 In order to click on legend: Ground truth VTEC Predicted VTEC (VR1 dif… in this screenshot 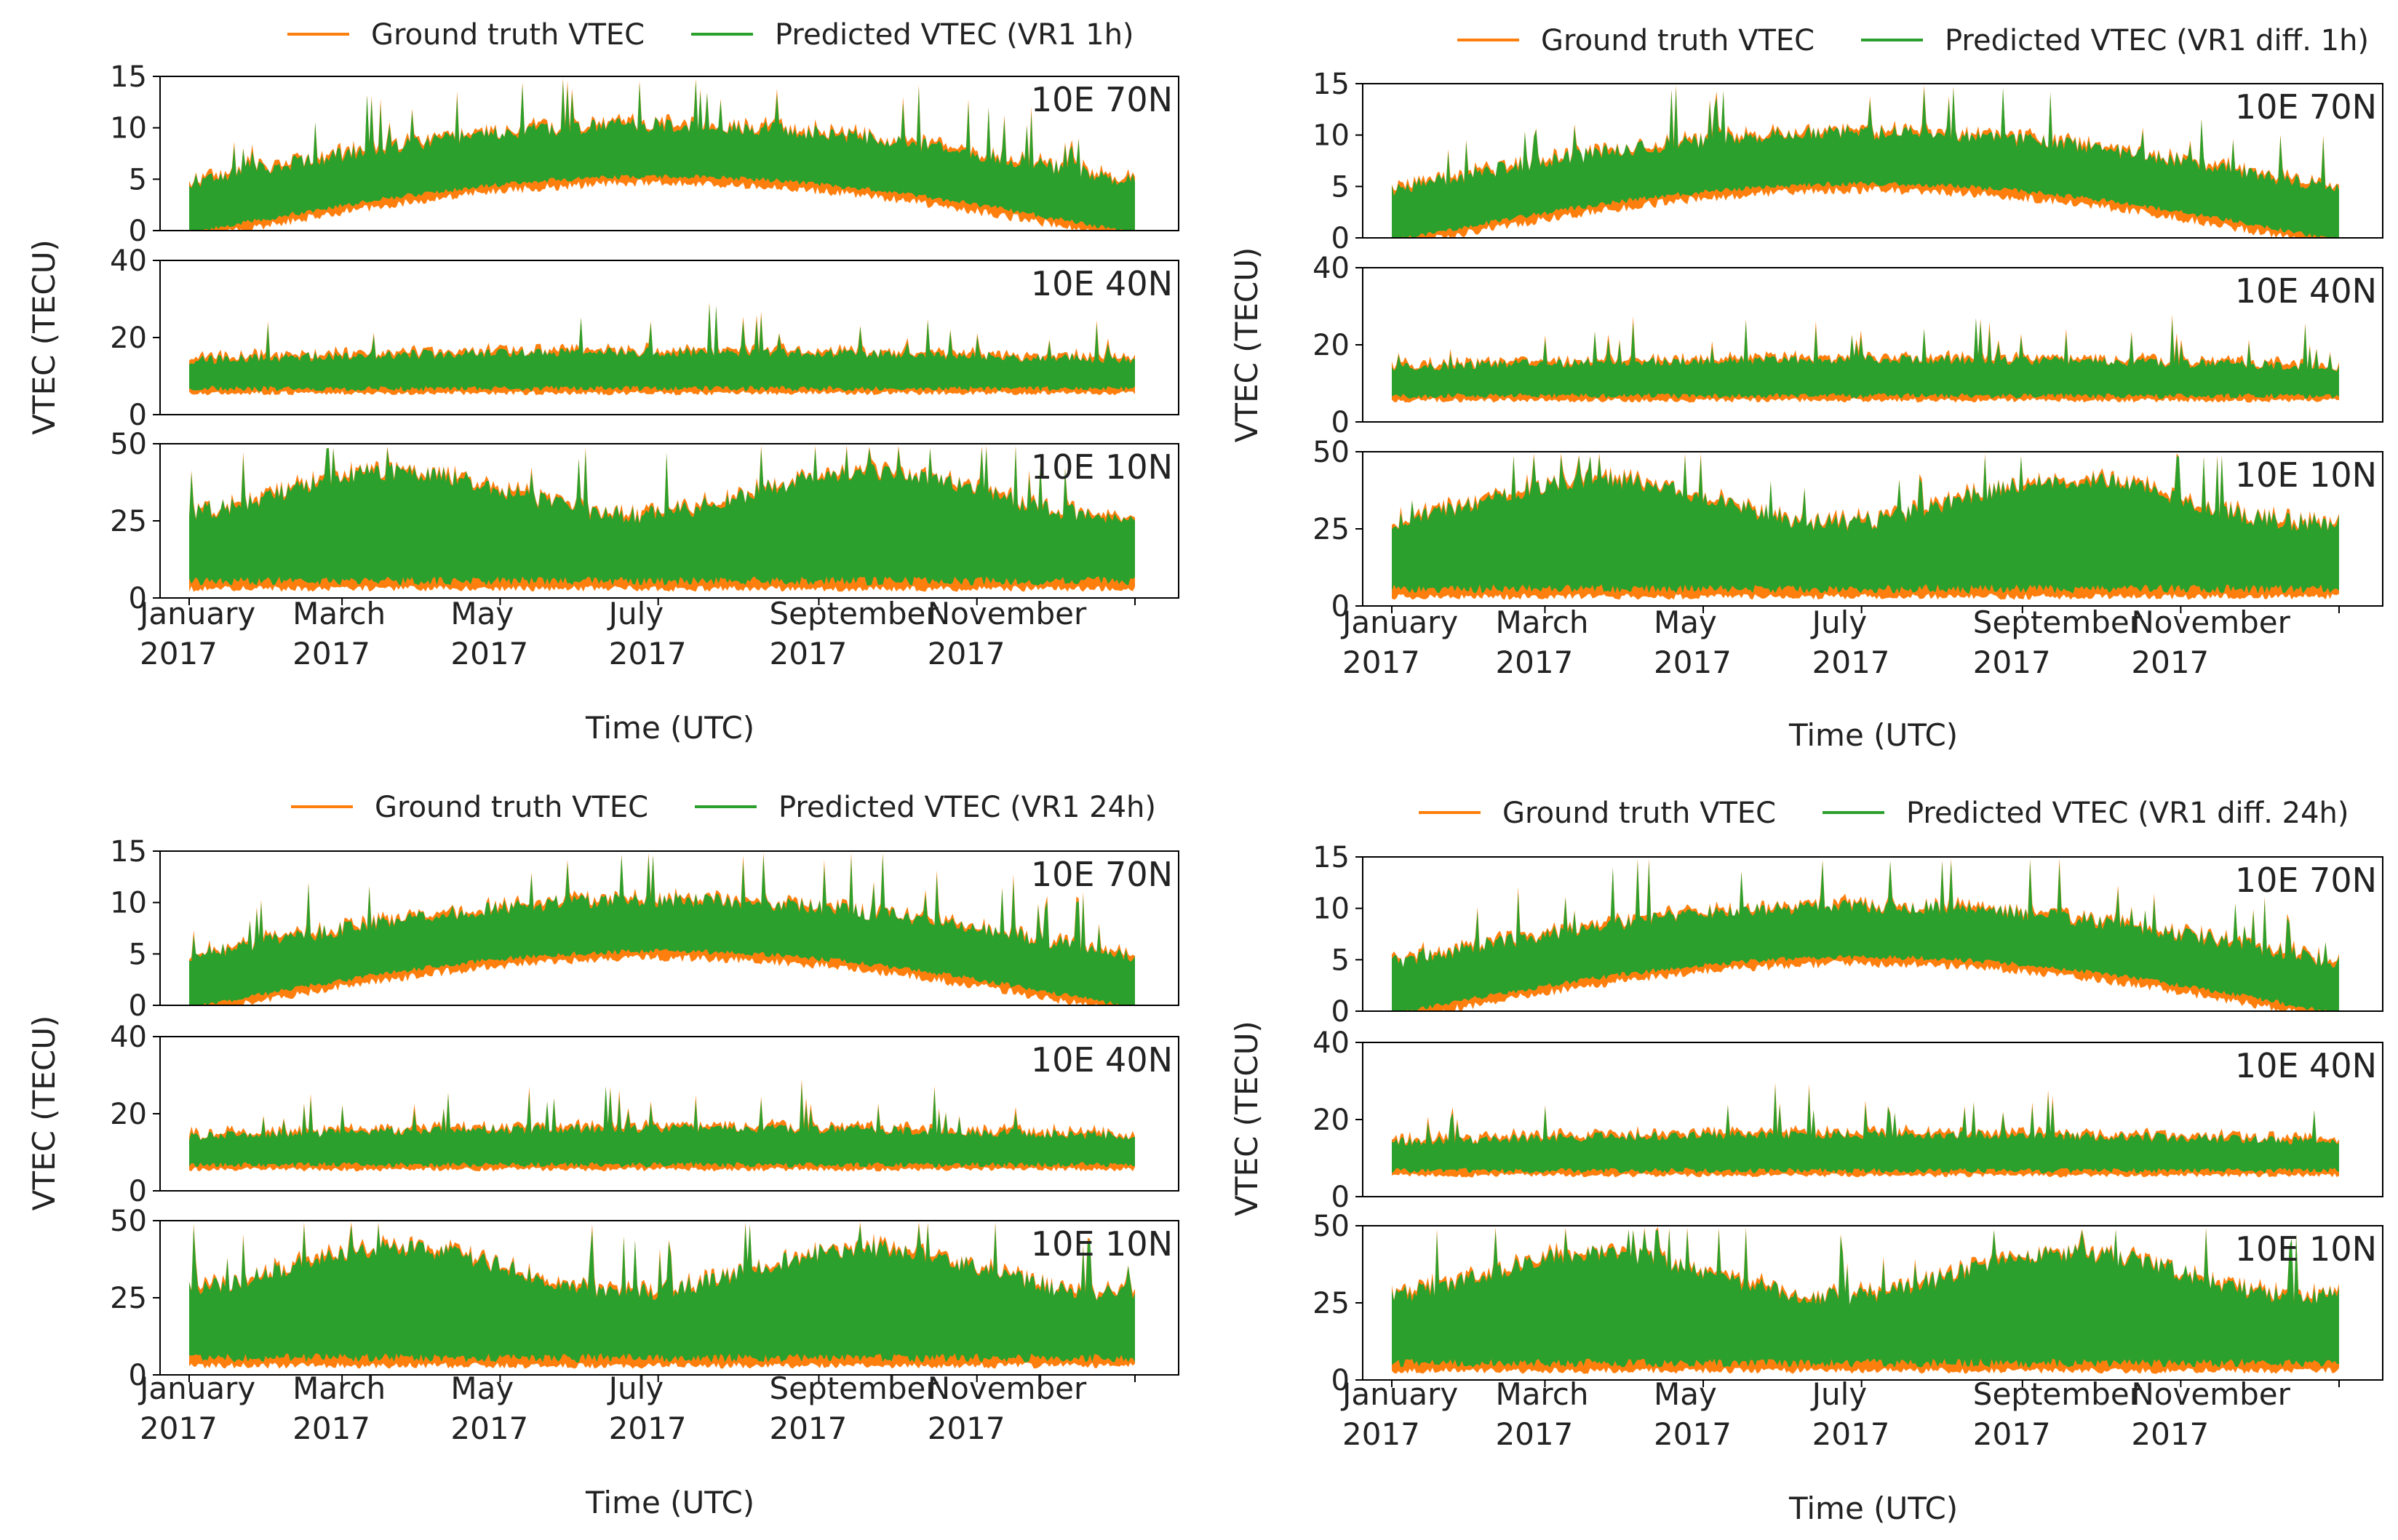, I will do `click(1913, 40)`.